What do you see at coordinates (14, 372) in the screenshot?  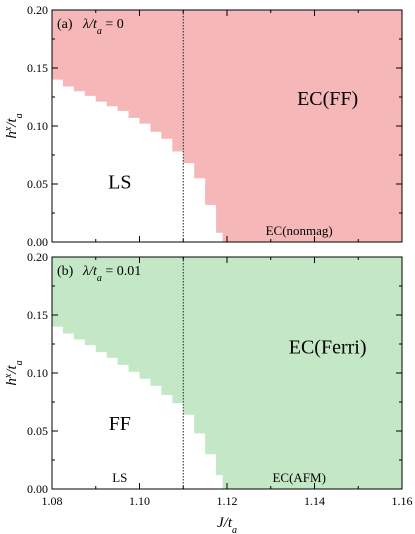 I see `y-axis-label-b: hx/ta` at bounding box center [14, 372].